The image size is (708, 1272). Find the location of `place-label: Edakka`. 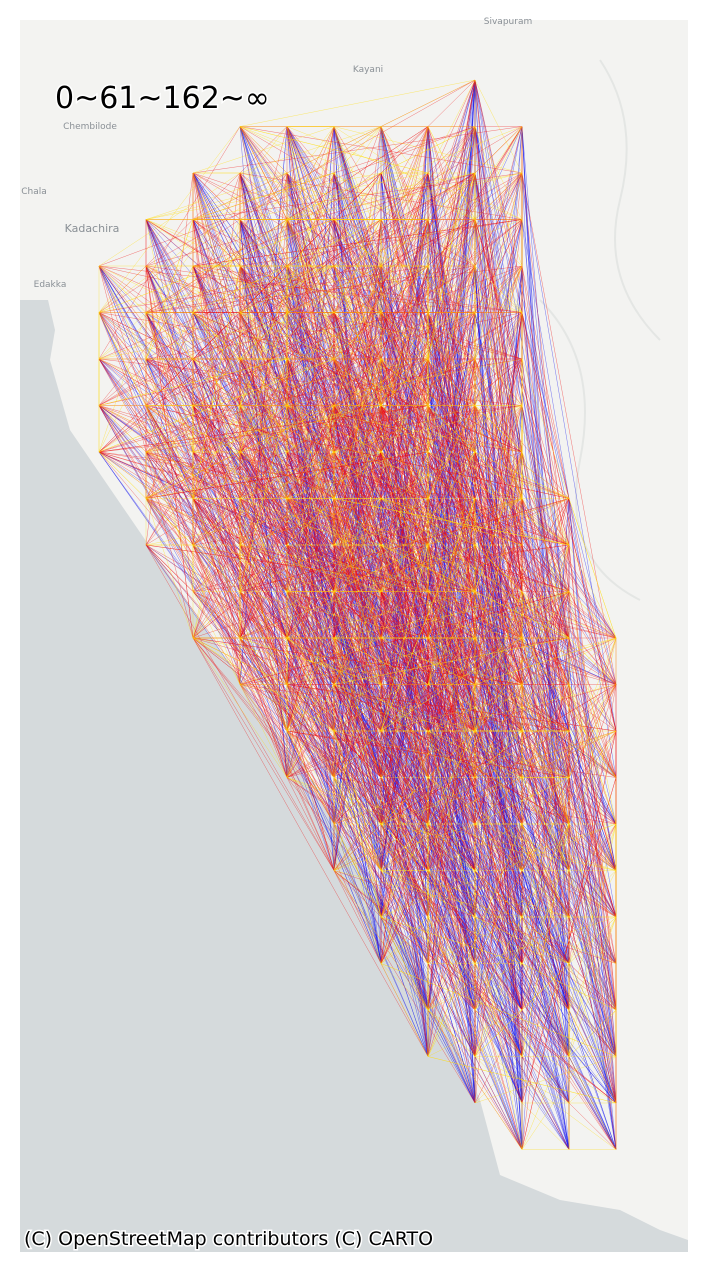

place-label: Edakka is located at coordinates (50, 285).